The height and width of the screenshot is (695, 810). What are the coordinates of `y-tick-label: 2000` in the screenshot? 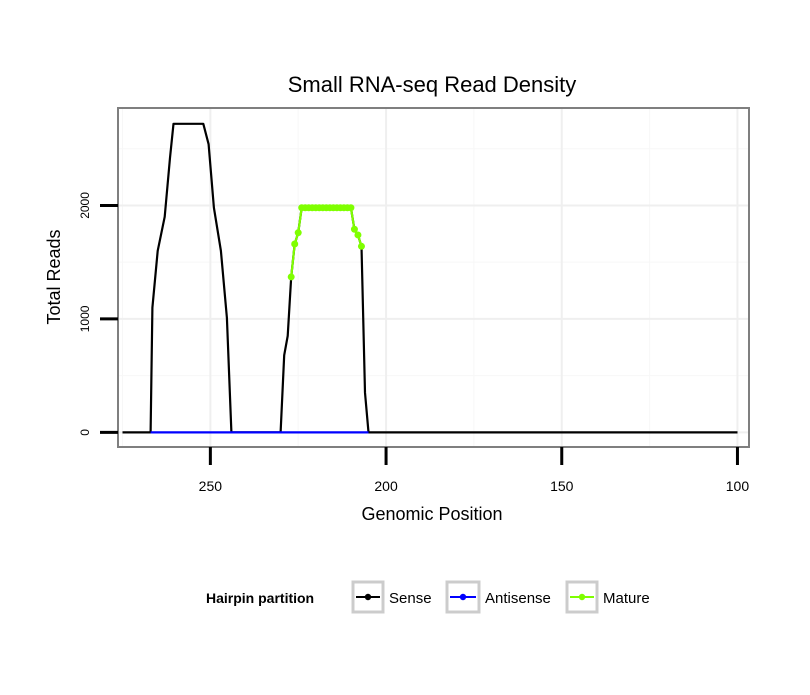 It's located at (85, 205).